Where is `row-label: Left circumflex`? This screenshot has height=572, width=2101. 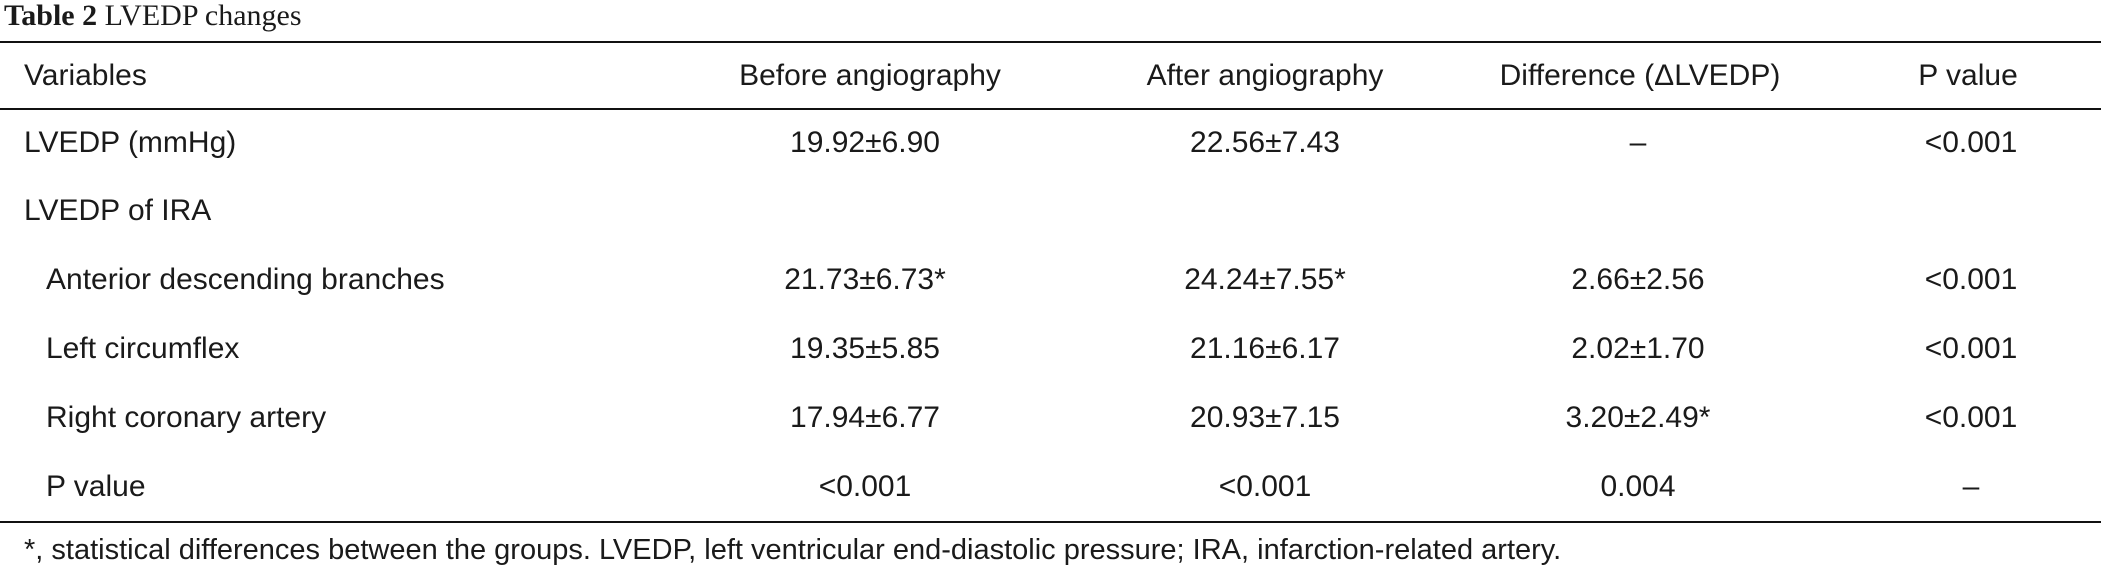 row-label: Left circumflex is located at coordinates (143, 348).